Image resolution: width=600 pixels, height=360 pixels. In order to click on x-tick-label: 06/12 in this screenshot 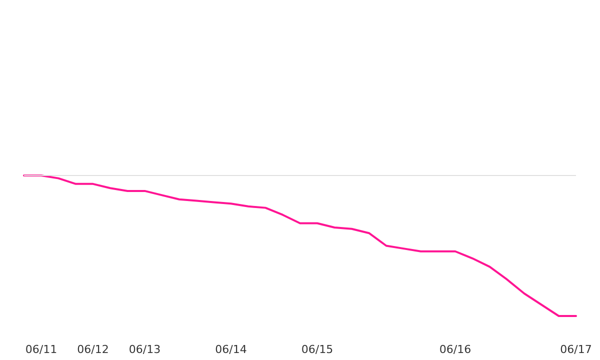, I will do `click(93, 349)`.